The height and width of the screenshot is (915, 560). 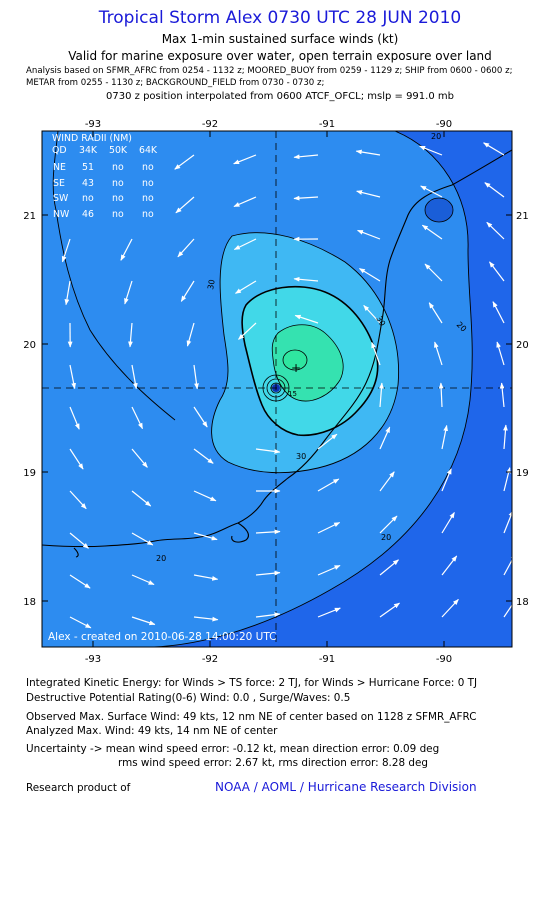 I want to click on lon-tick-top: -93, so click(x=93, y=124).